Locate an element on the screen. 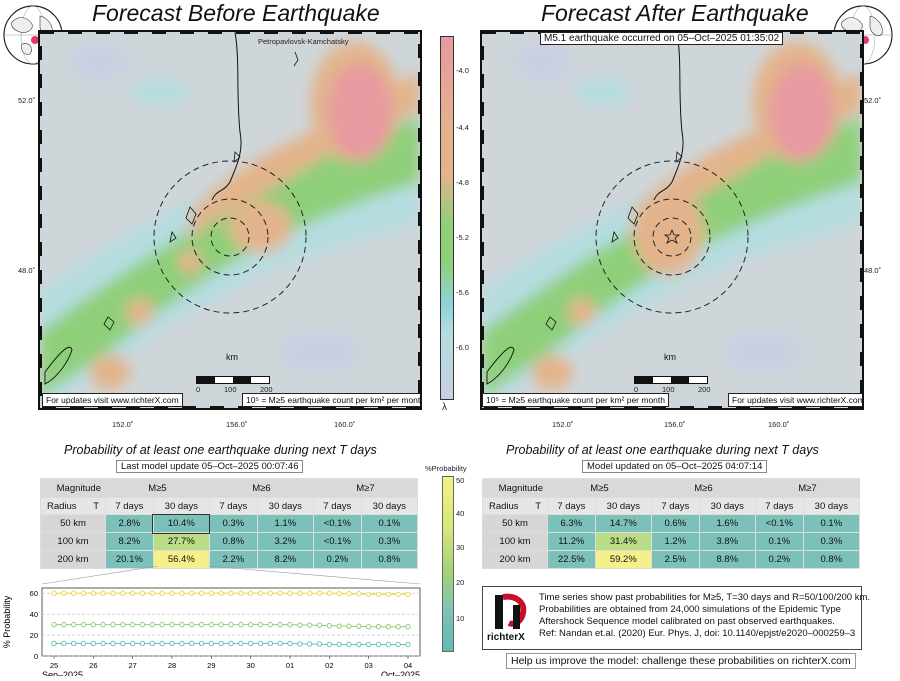 This screenshot has width=900, height=681. prob-cell: 1.1% is located at coordinates (285, 523).